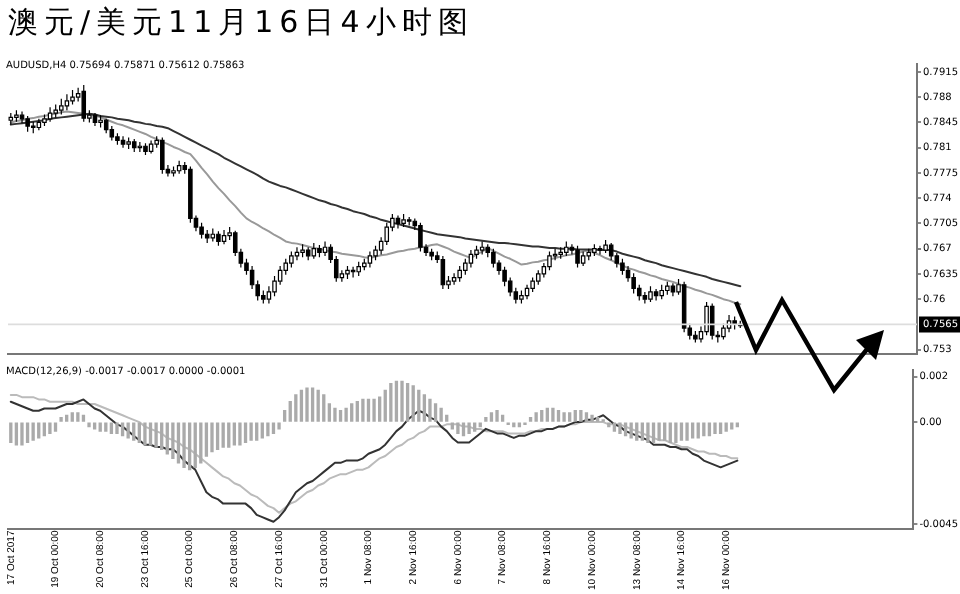 Image resolution: width=960 pixels, height=594 pixels. Describe the element at coordinates (241, 23) in the screenshot. I see `chart-title: 澳元/美元11月16日4小时图` at that location.